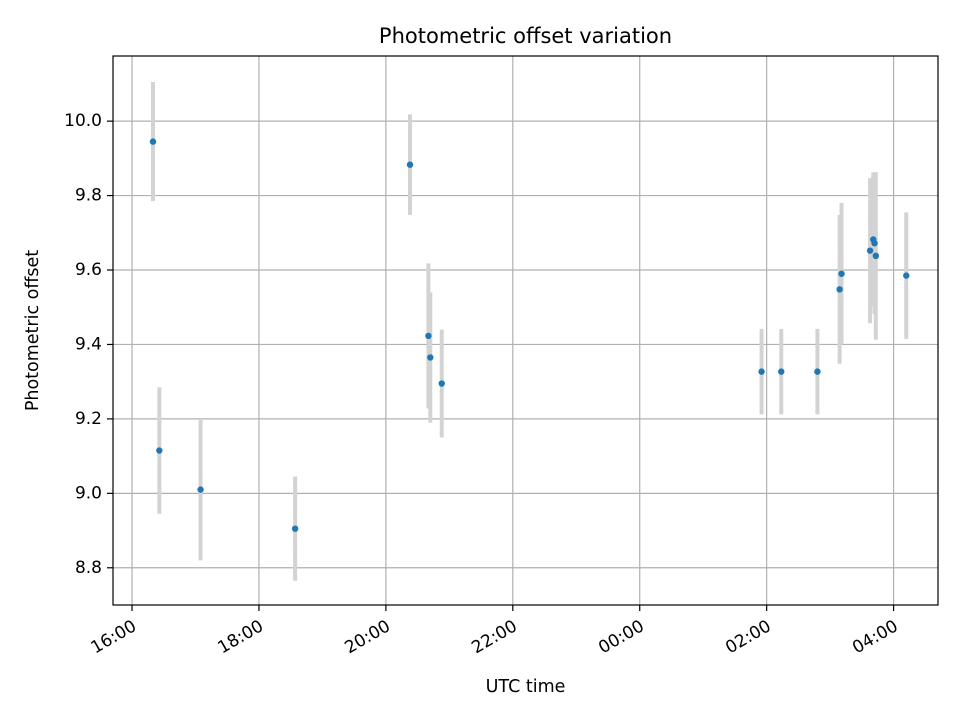 This screenshot has width=960, height=720. I want to click on y-axis-label: Photometric offset, so click(33, 330).